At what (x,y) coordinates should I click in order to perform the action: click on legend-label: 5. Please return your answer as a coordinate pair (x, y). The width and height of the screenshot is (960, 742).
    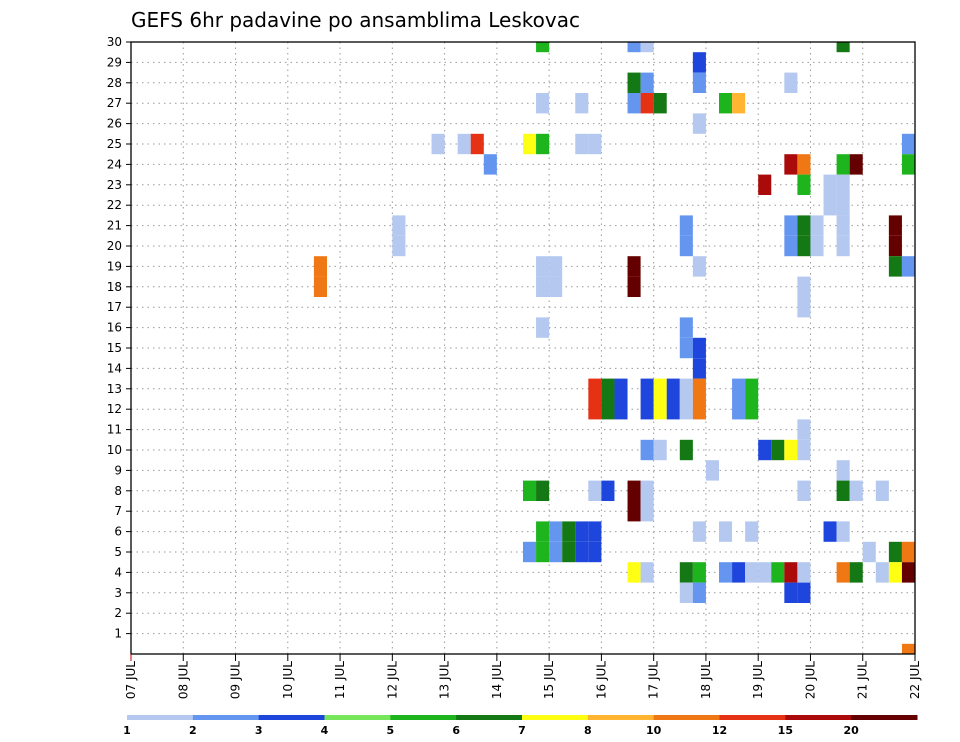
    Looking at the image, I should click on (391, 730).